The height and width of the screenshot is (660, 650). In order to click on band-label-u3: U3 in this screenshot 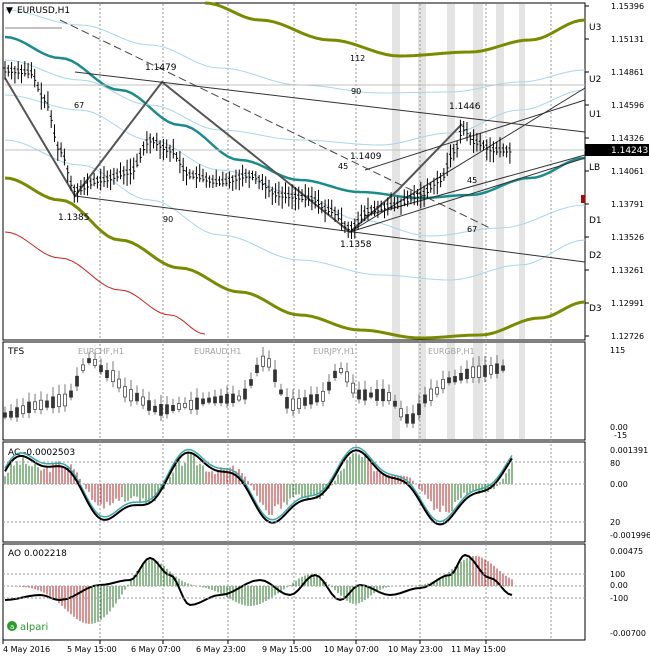, I will do `click(595, 28)`.